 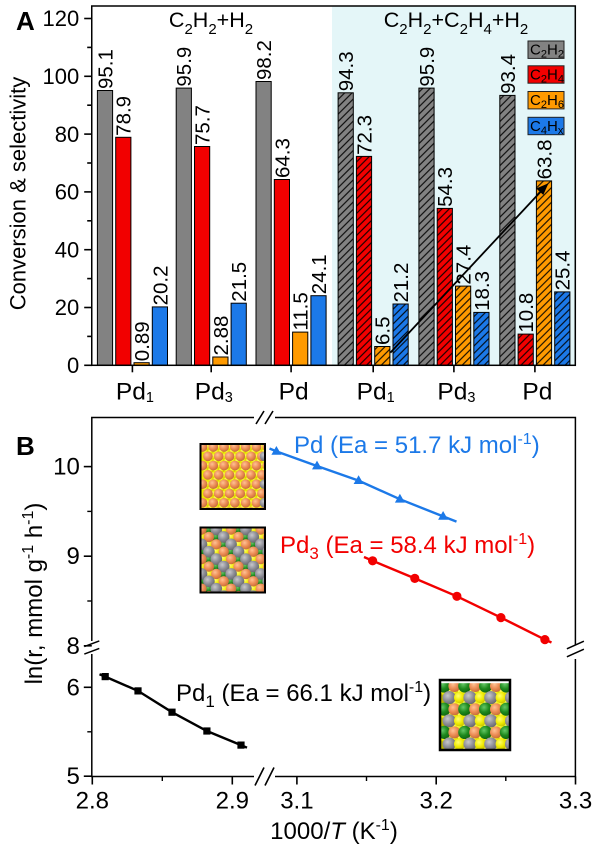 I want to click on svg-text: 9, so click(x=72, y=556).